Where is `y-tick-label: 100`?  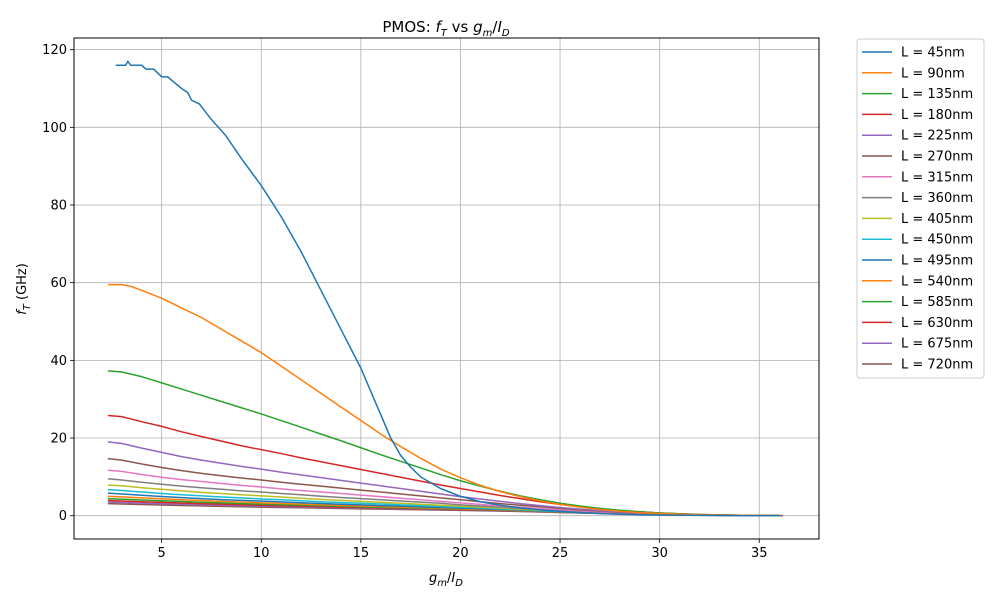 y-tick-label: 100 is located at coordinates (54, 128).